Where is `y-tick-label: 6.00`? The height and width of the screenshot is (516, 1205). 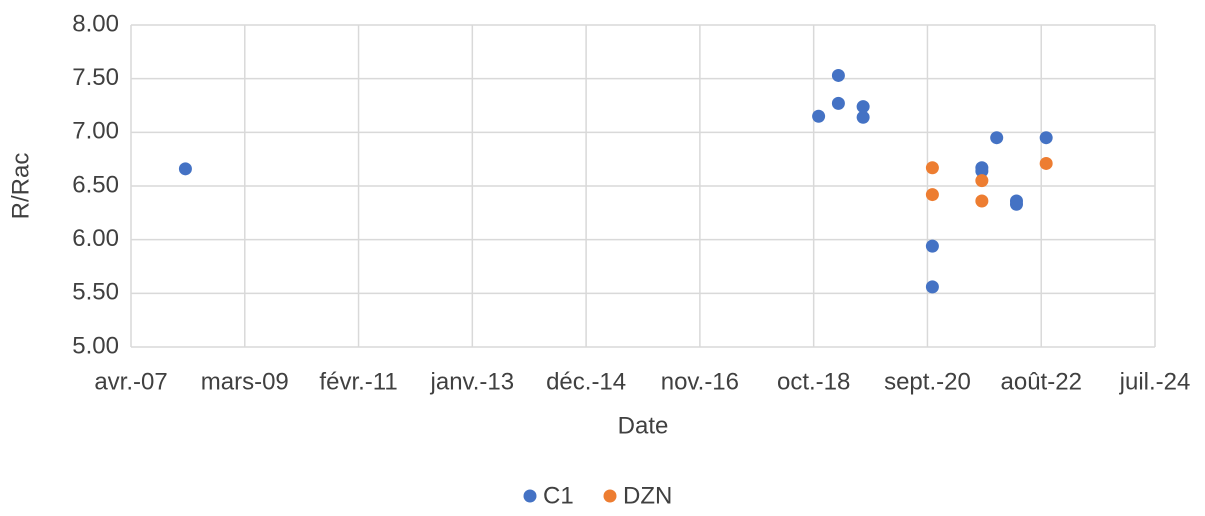
y-tick-label: 6.00 is located at coordinates (95, 238).